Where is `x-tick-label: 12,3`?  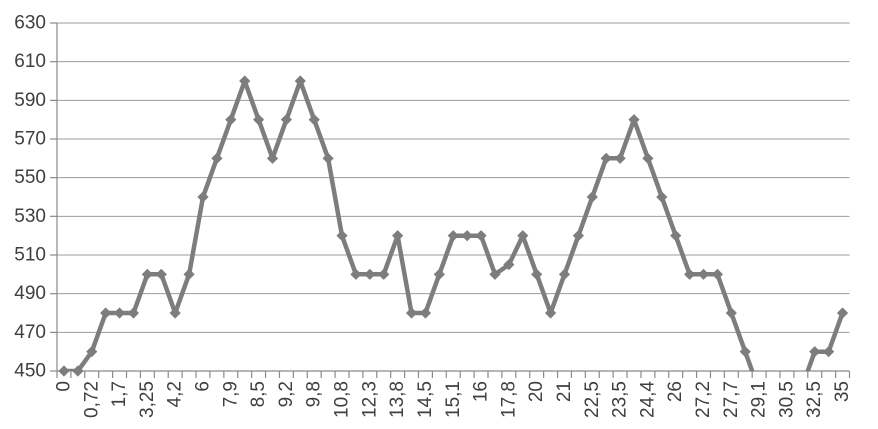 x-tick-label: 12,3 is located at coordinates (369, 399).